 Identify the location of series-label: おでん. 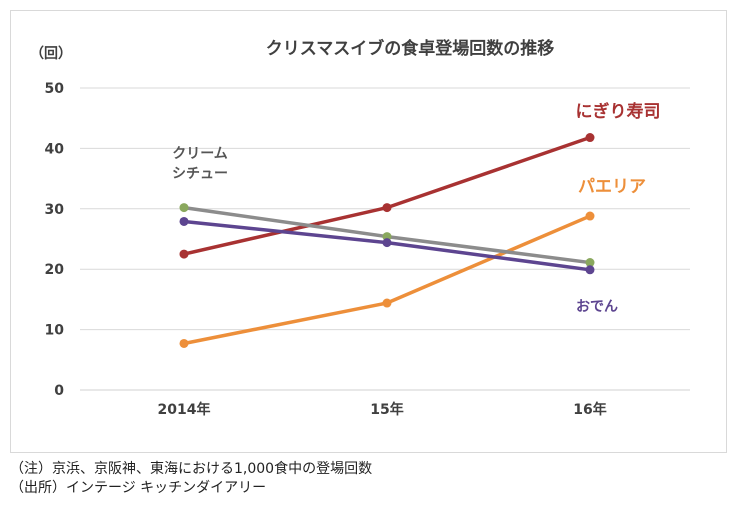
(597, 307).